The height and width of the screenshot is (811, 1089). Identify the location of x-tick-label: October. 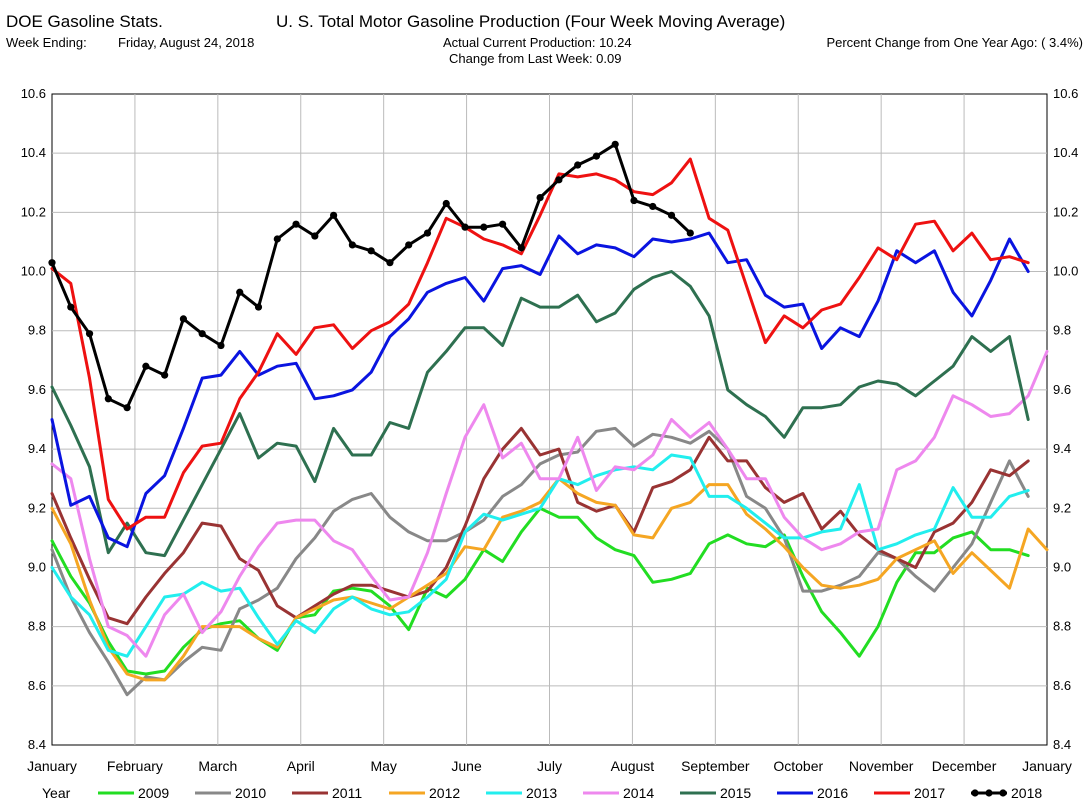
(798, 766).